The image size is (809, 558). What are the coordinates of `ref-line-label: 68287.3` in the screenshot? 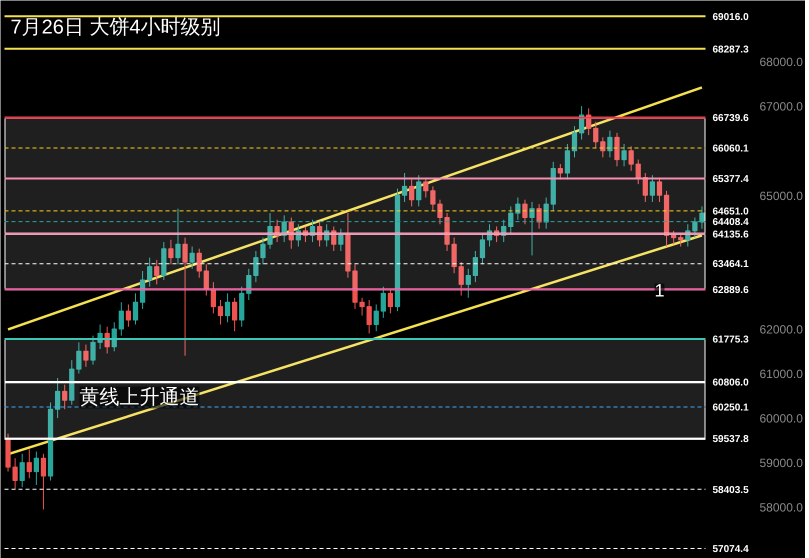 It's located at (731, 50).